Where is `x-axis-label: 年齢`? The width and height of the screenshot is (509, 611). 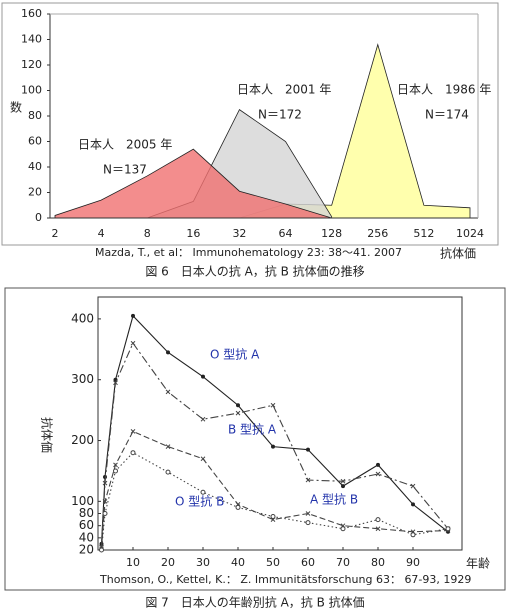 x-axis-label: 年齢 is located at coordinates (478, 563).